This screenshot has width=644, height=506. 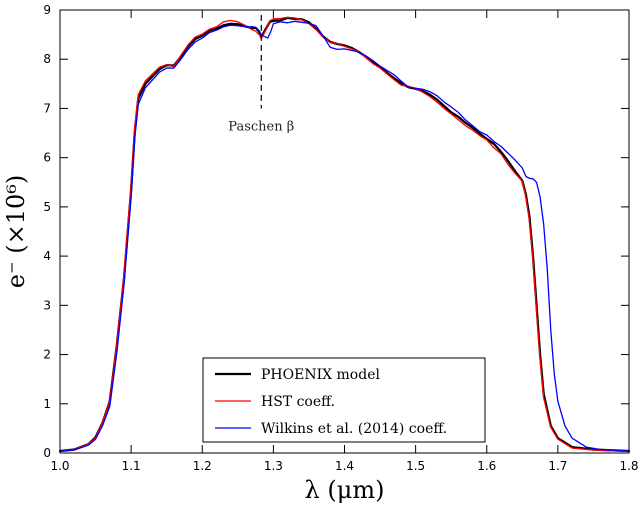 I want to click on x-tick-label-8: 1.8, so click(x=628, y=466).